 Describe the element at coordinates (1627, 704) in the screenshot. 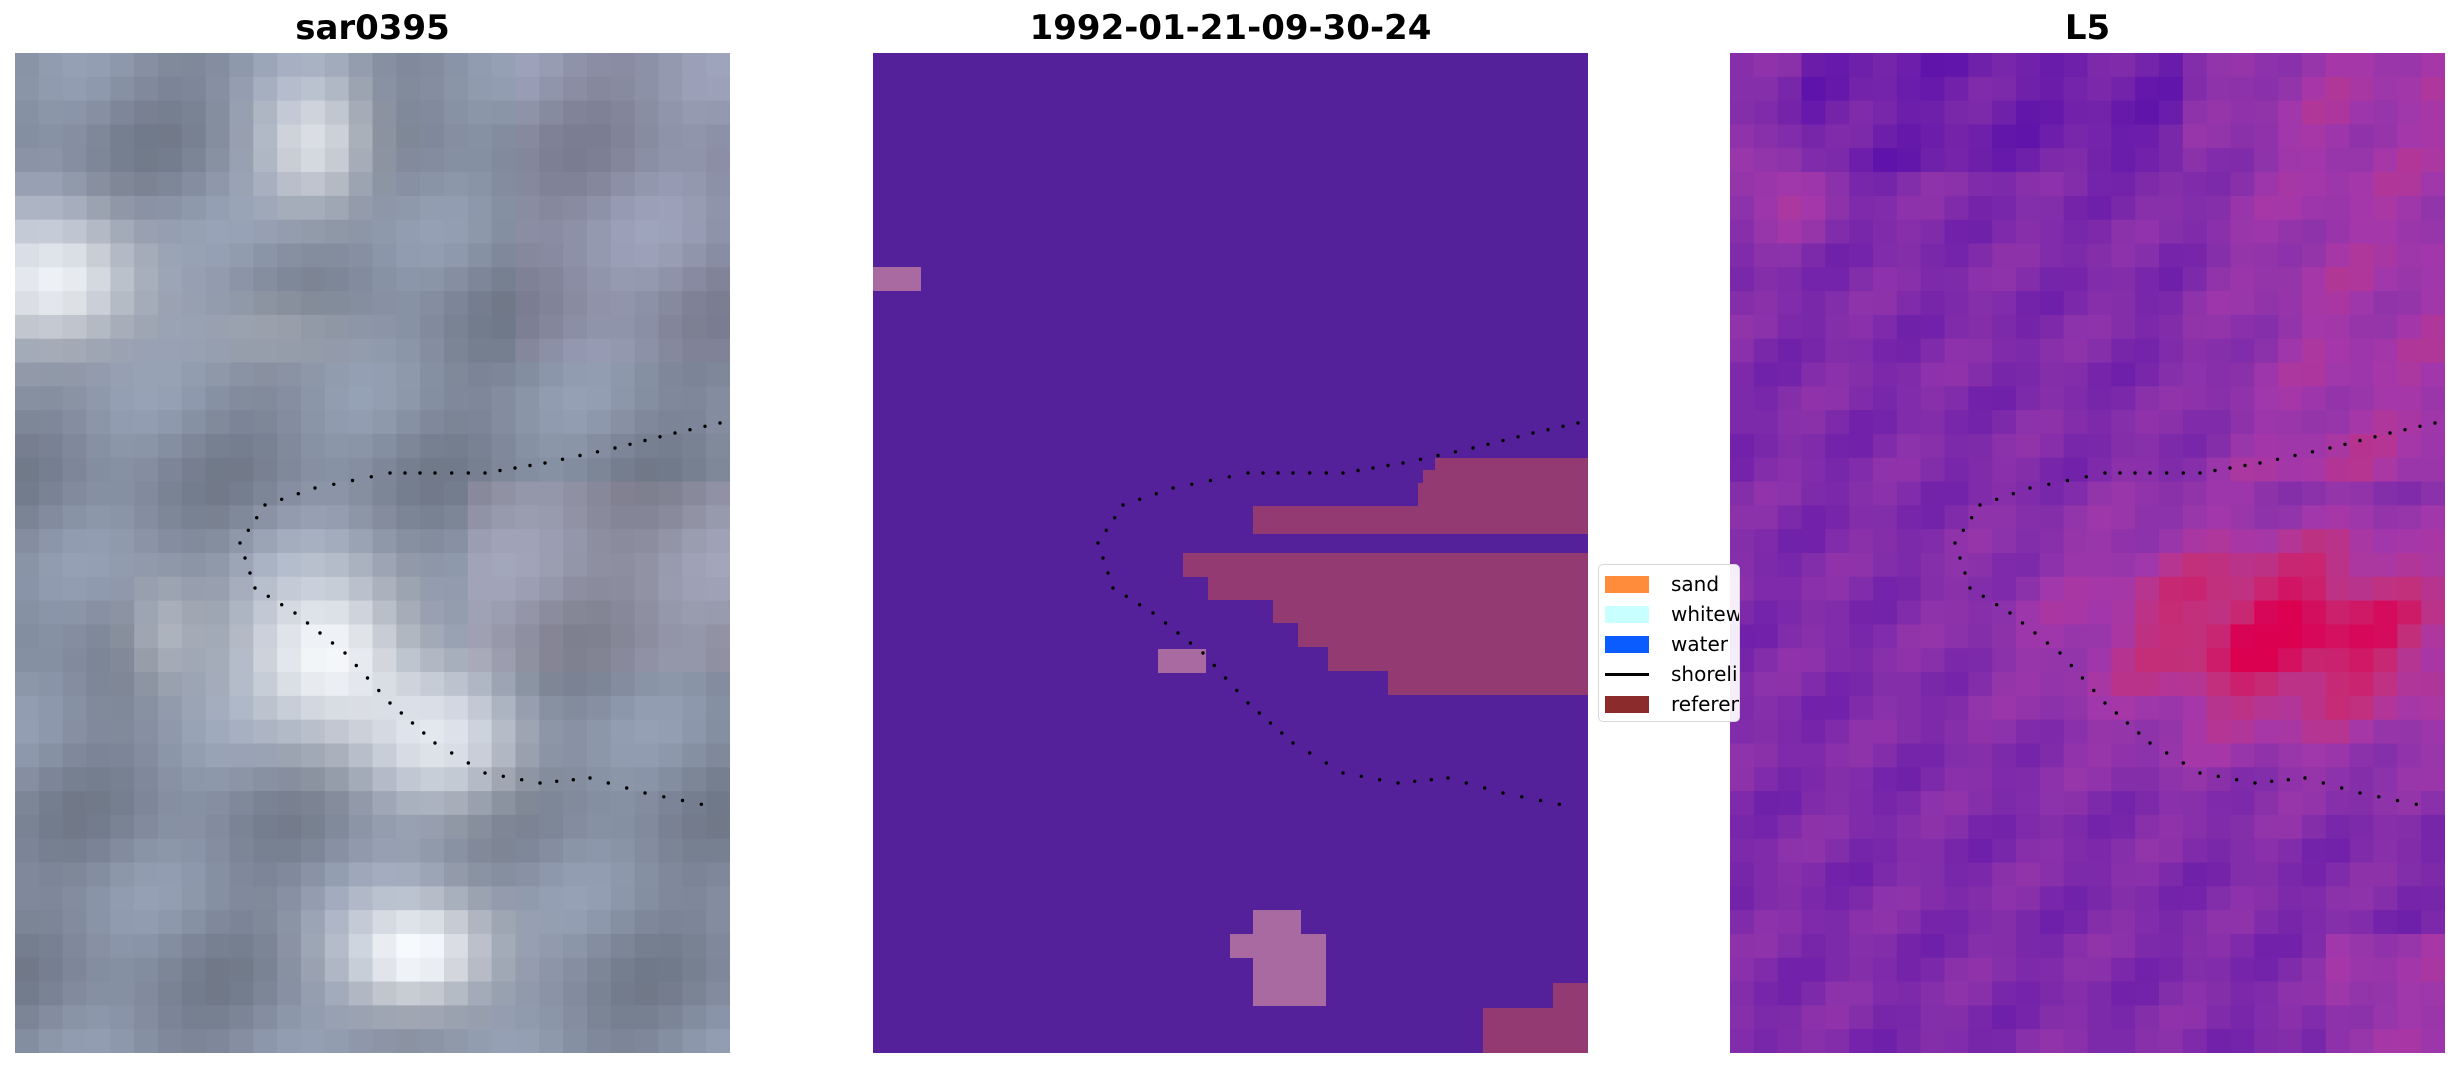

I see `legend-swatch-reference` at that location.